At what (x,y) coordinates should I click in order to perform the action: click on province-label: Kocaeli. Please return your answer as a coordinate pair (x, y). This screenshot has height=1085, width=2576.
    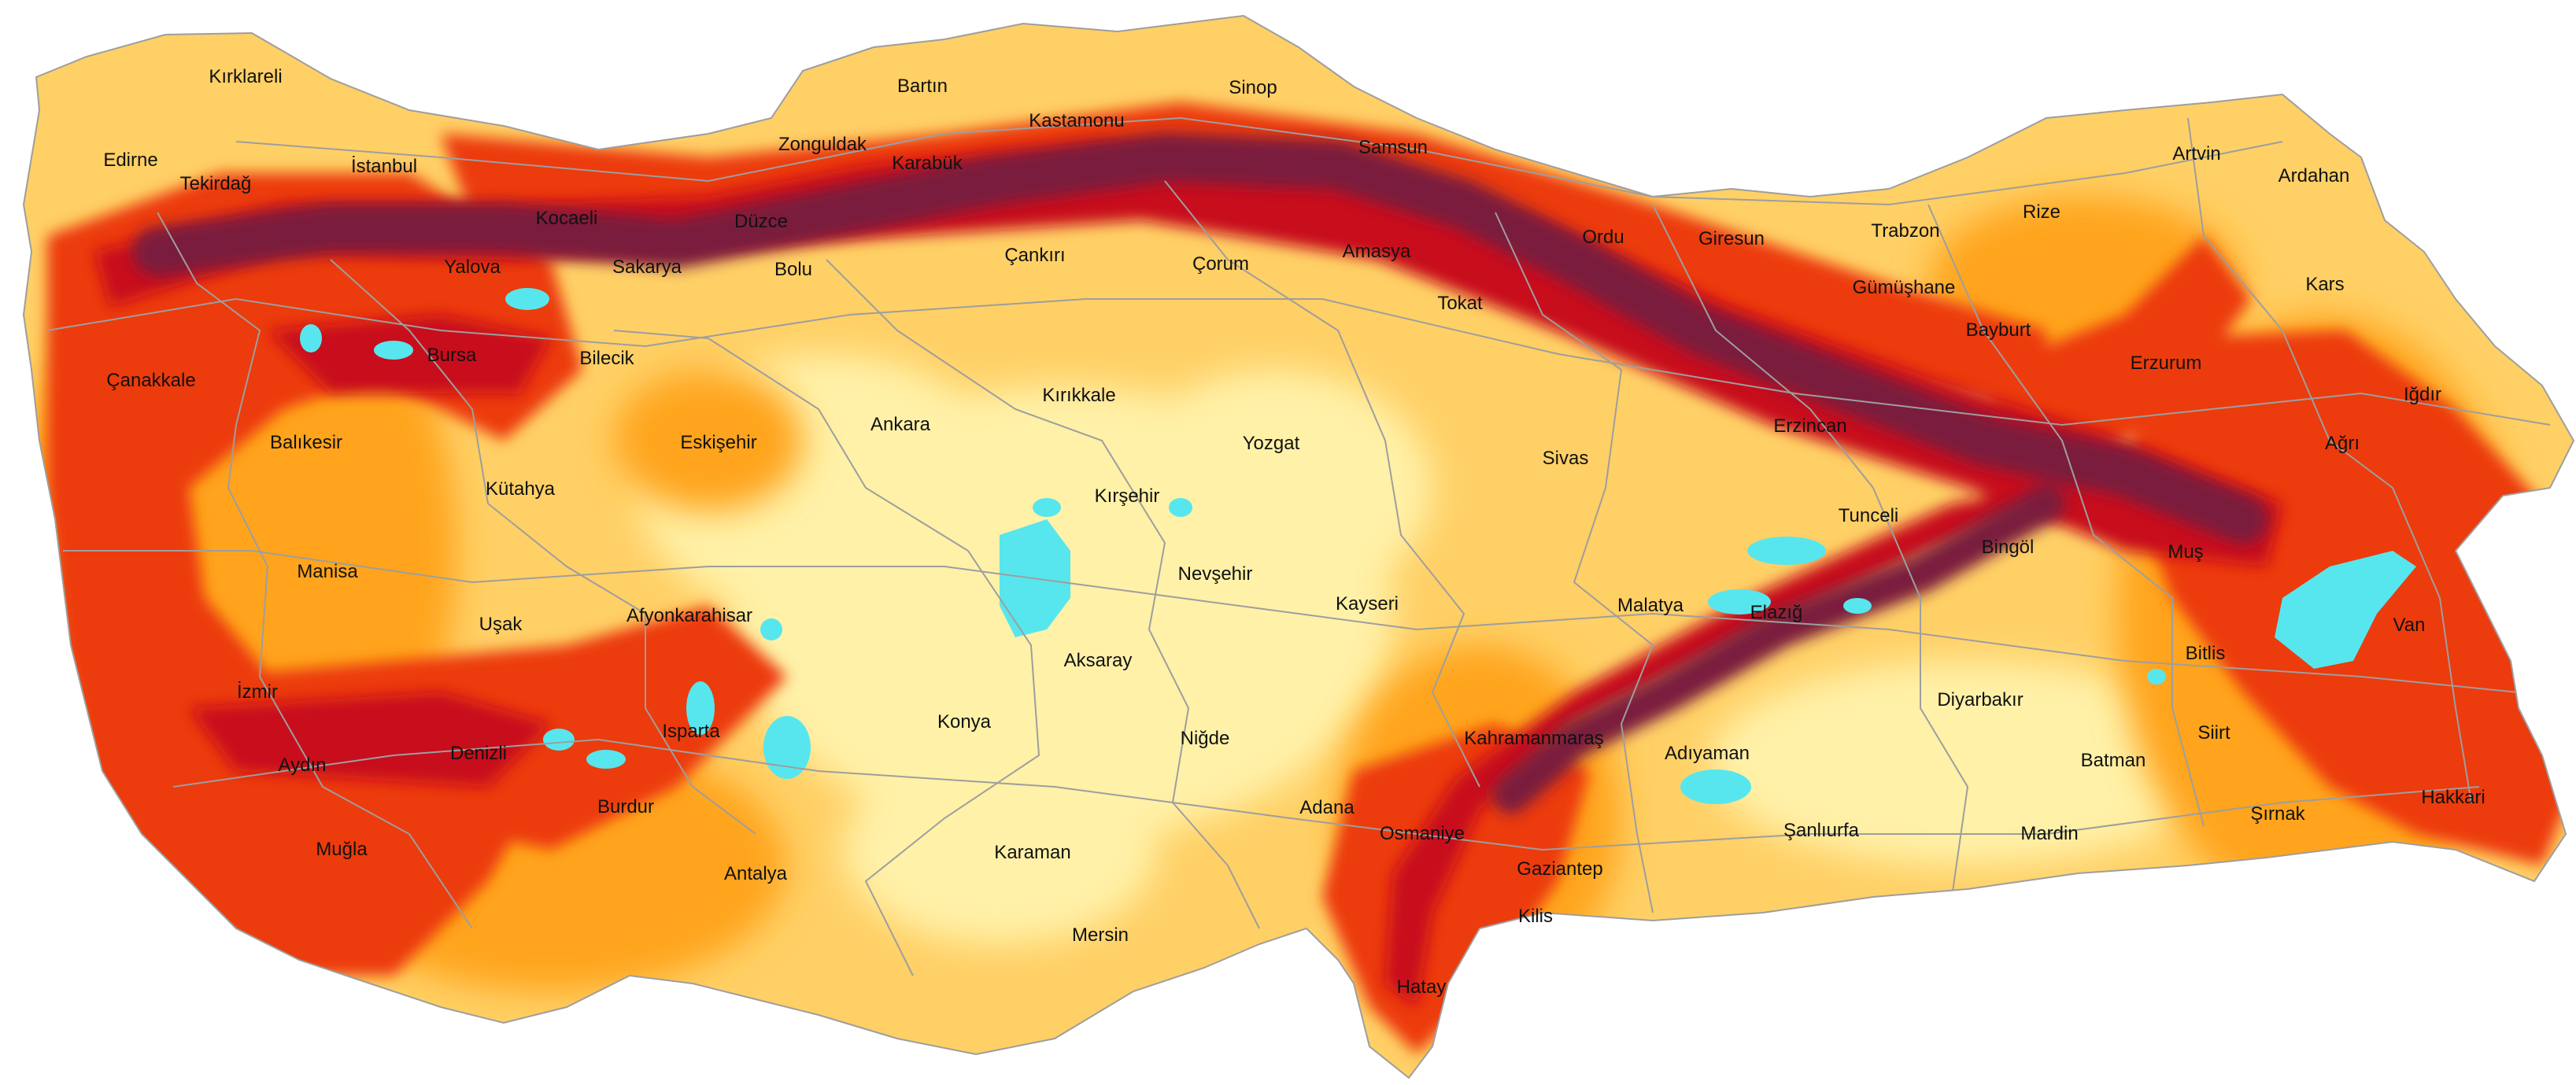
    Looking at the image, I should click on (566, 218).